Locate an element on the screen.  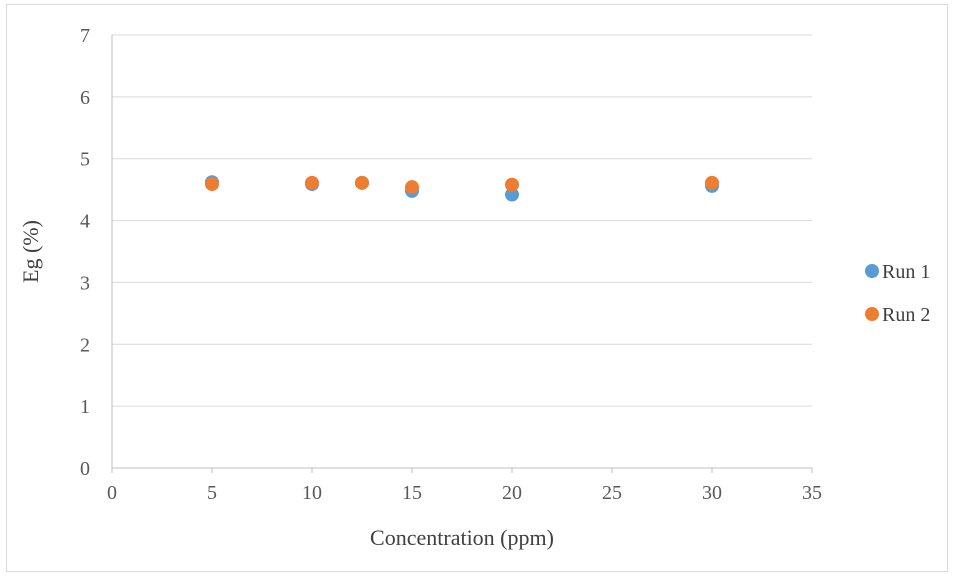
legend: Run 1 Run 2 is located at coordinates (897, 293).